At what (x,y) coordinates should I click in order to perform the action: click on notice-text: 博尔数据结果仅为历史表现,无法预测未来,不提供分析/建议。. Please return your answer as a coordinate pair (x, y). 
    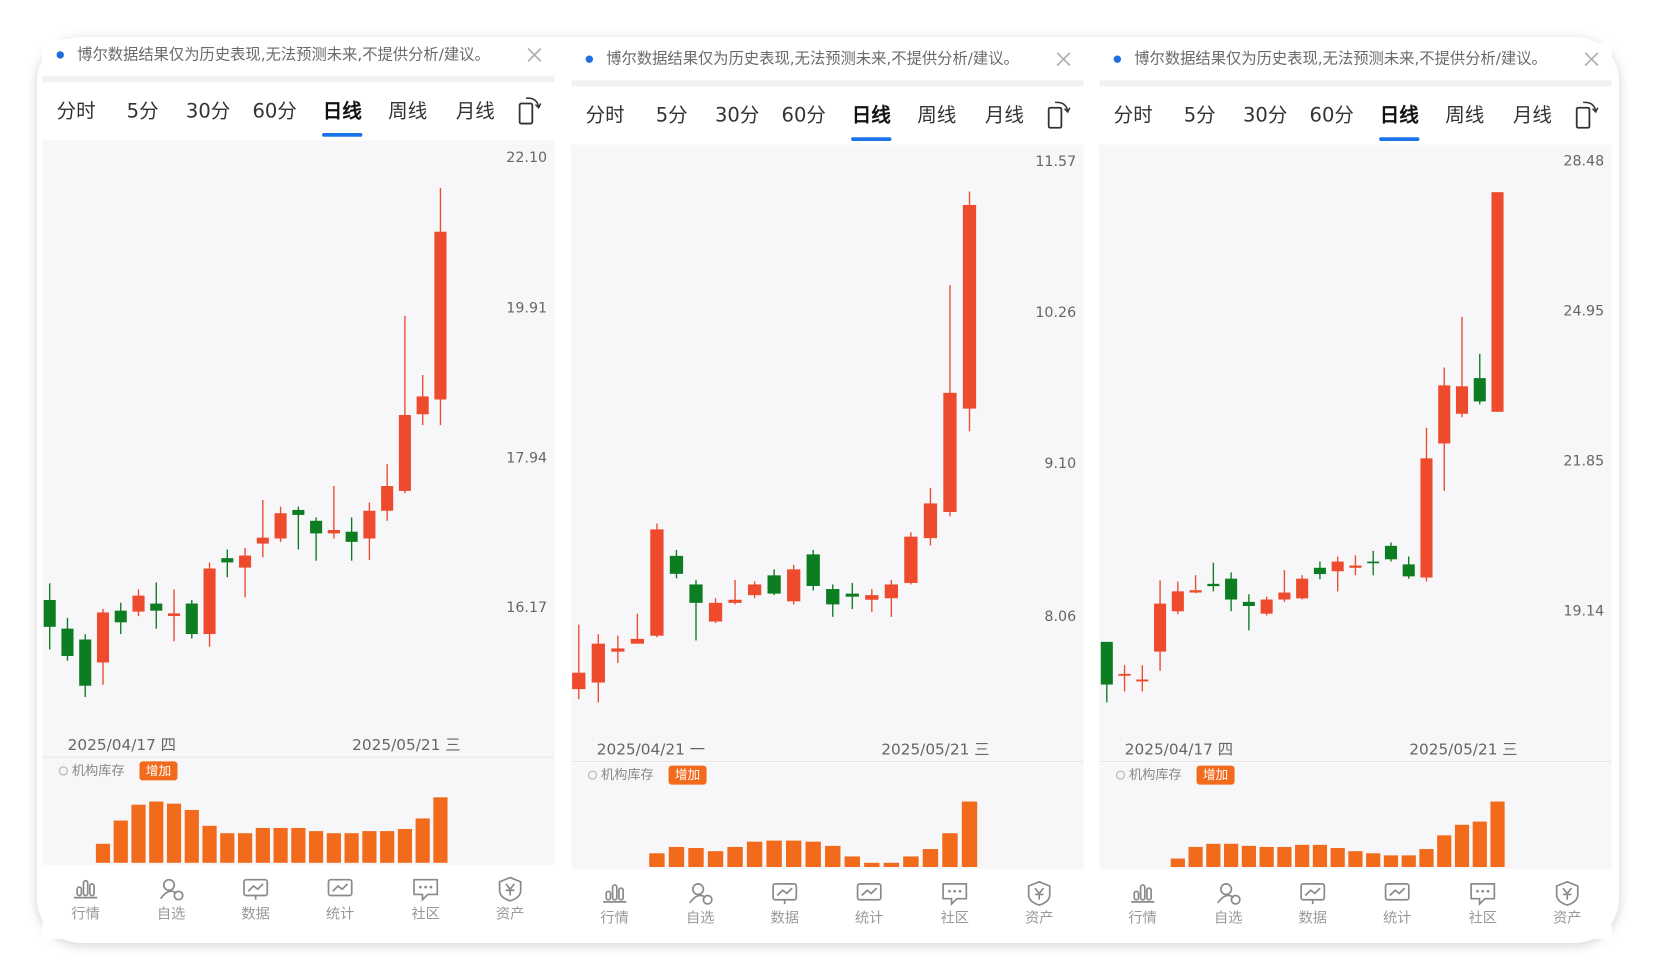
    Looking at the image, I should click on (283, 54).